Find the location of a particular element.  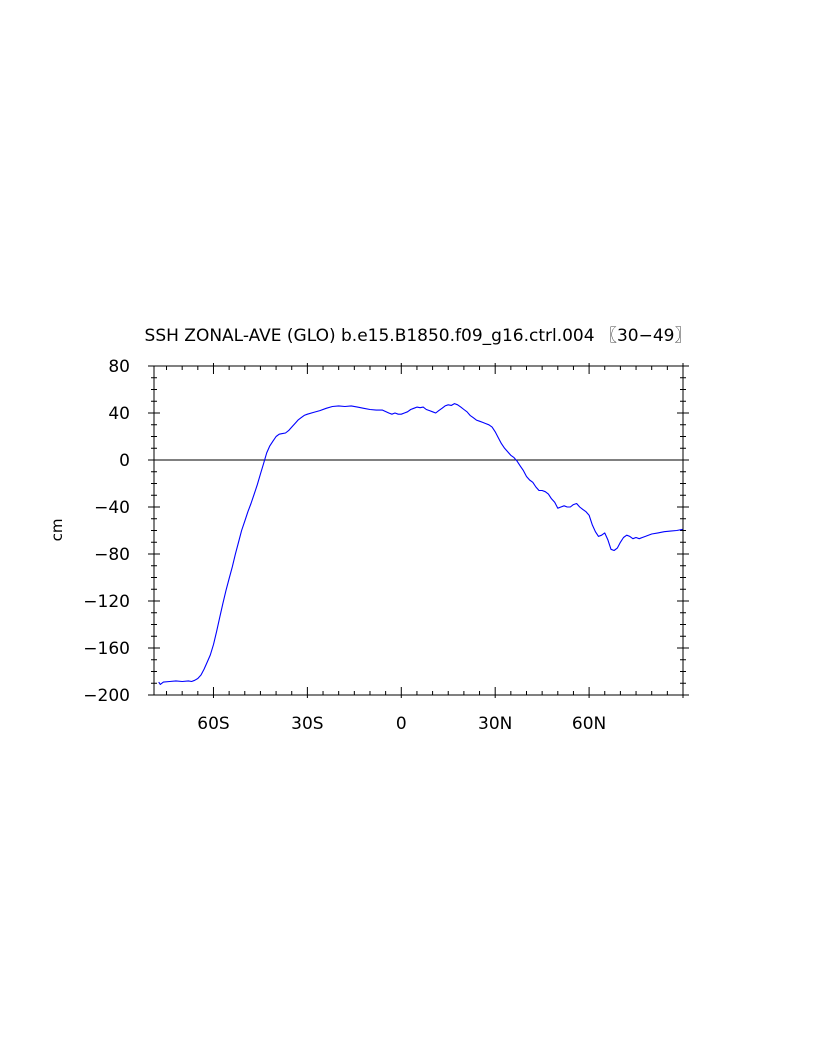

y-tick-label: −40 is located at coordinates (112, 508).